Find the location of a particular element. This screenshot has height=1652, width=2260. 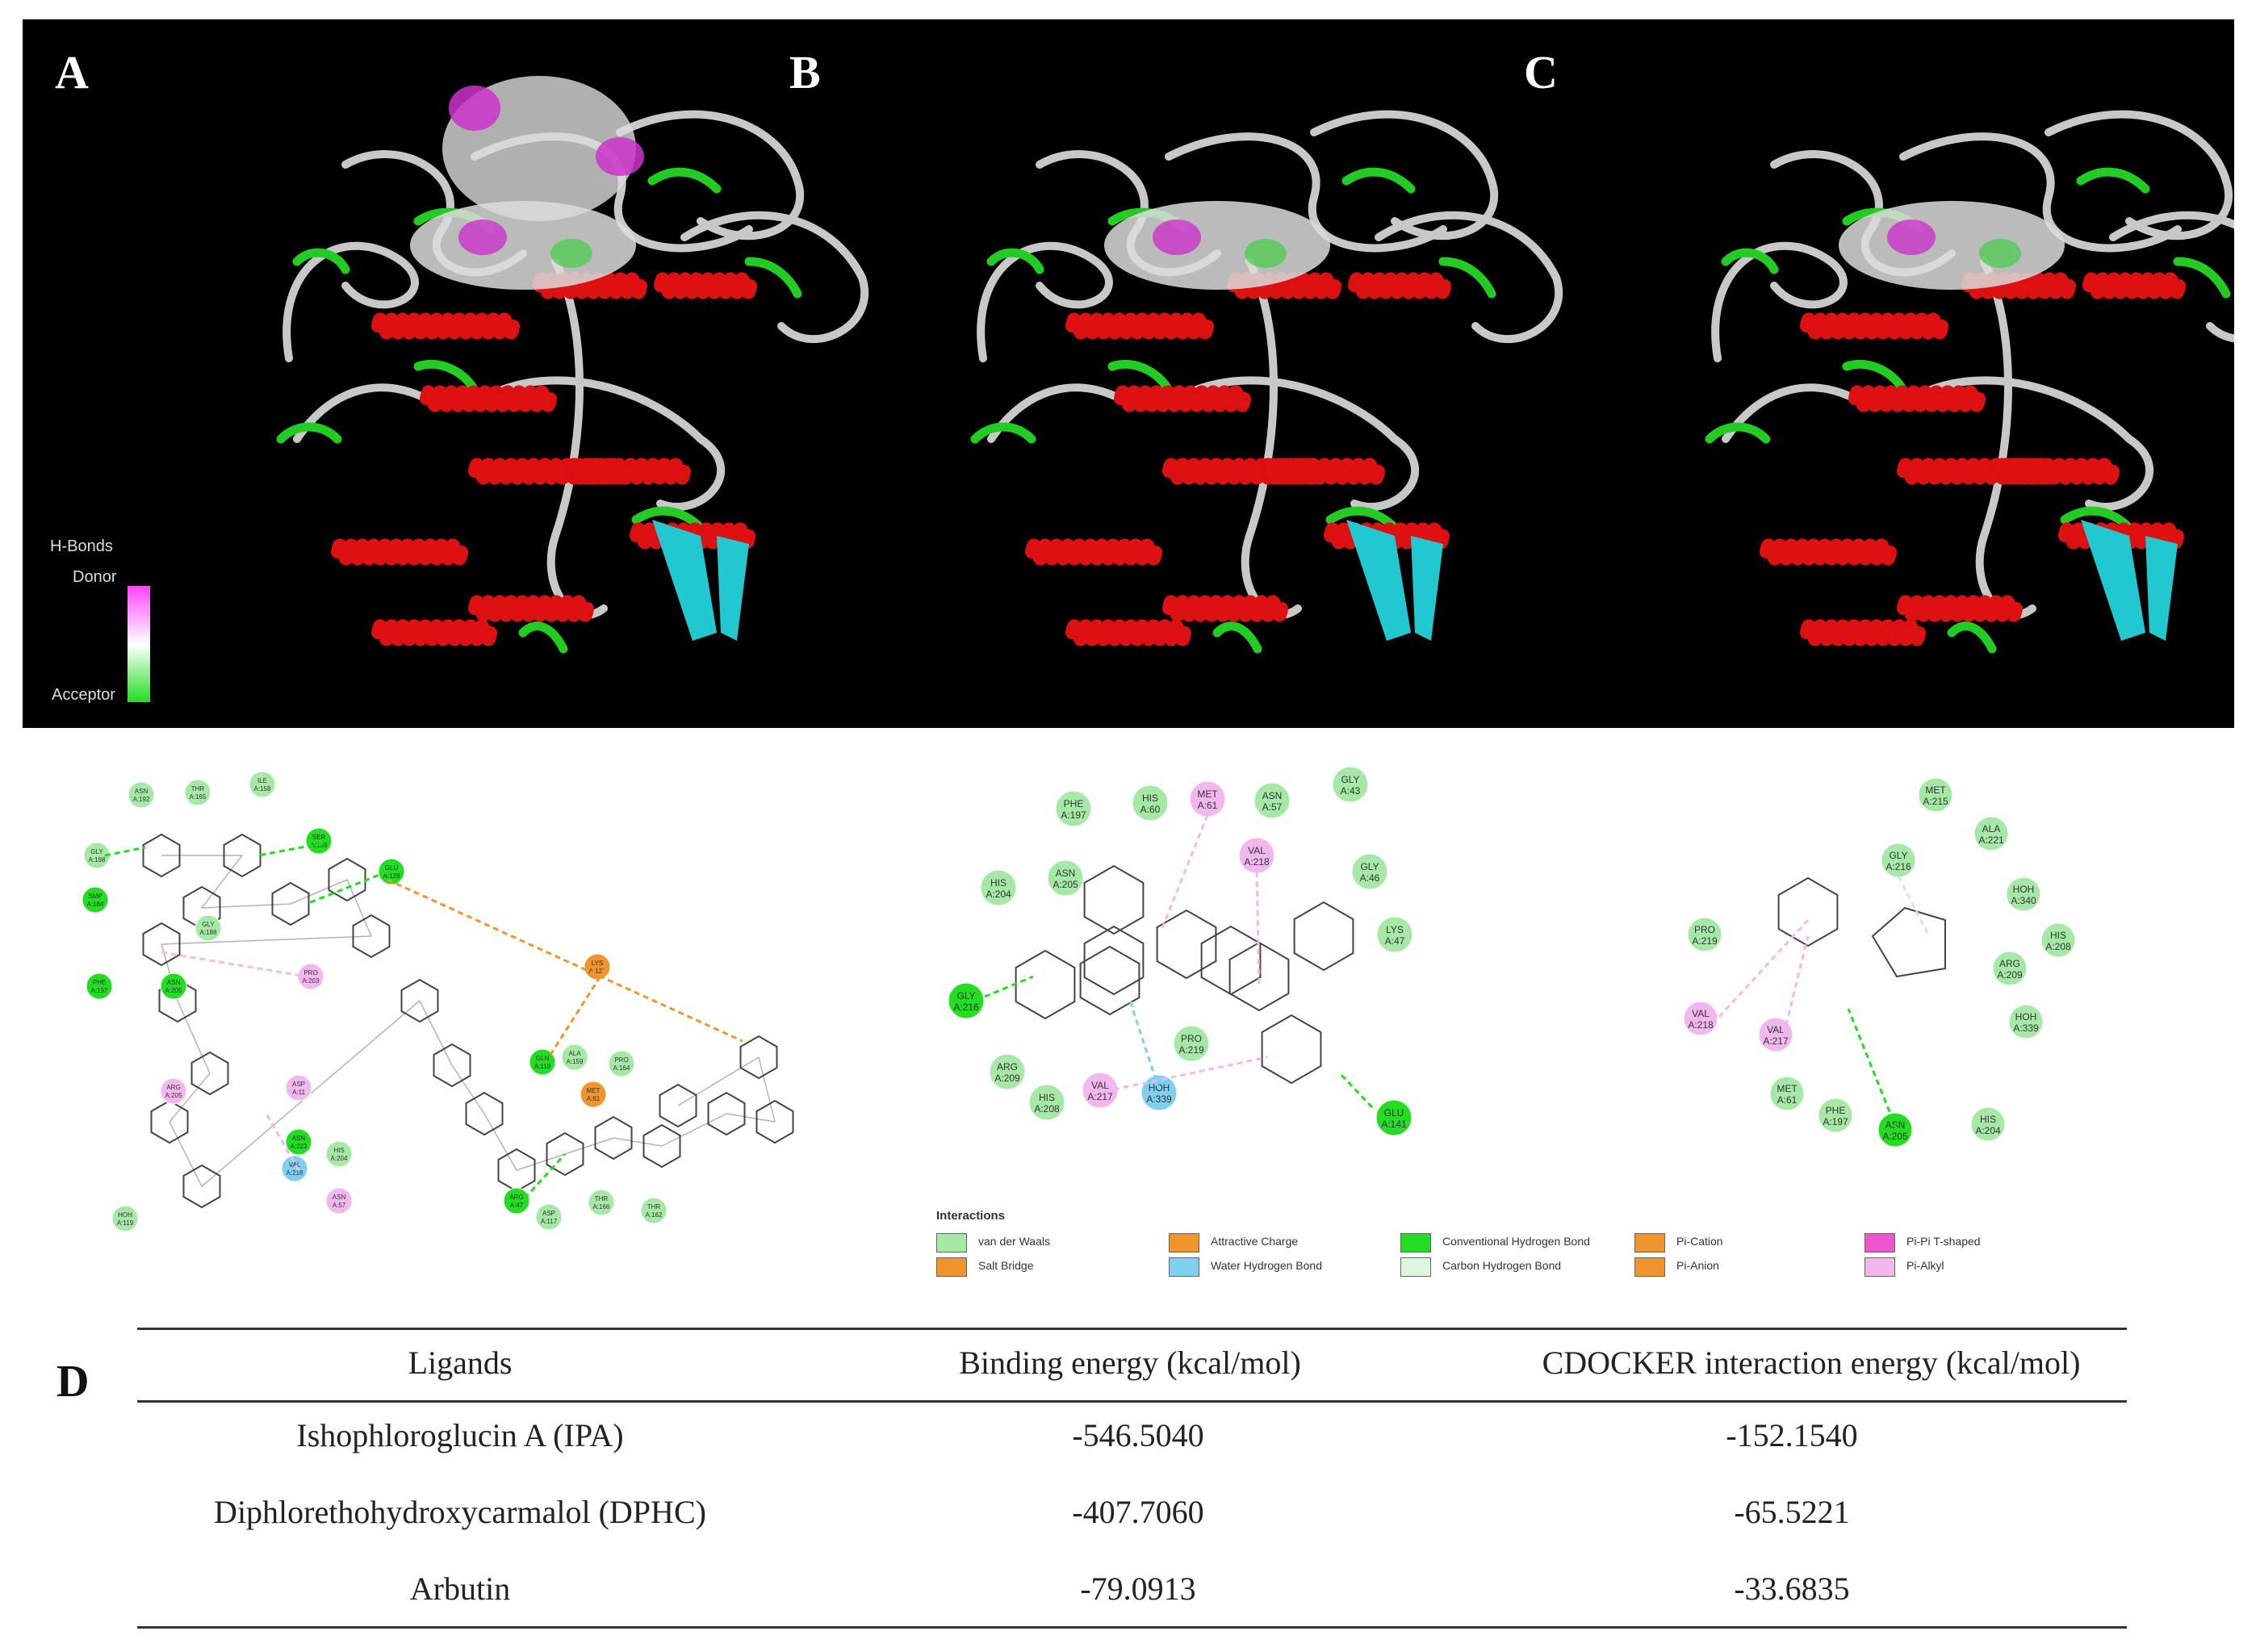

residue-label: GLN is located at coordinates (543, 1058).